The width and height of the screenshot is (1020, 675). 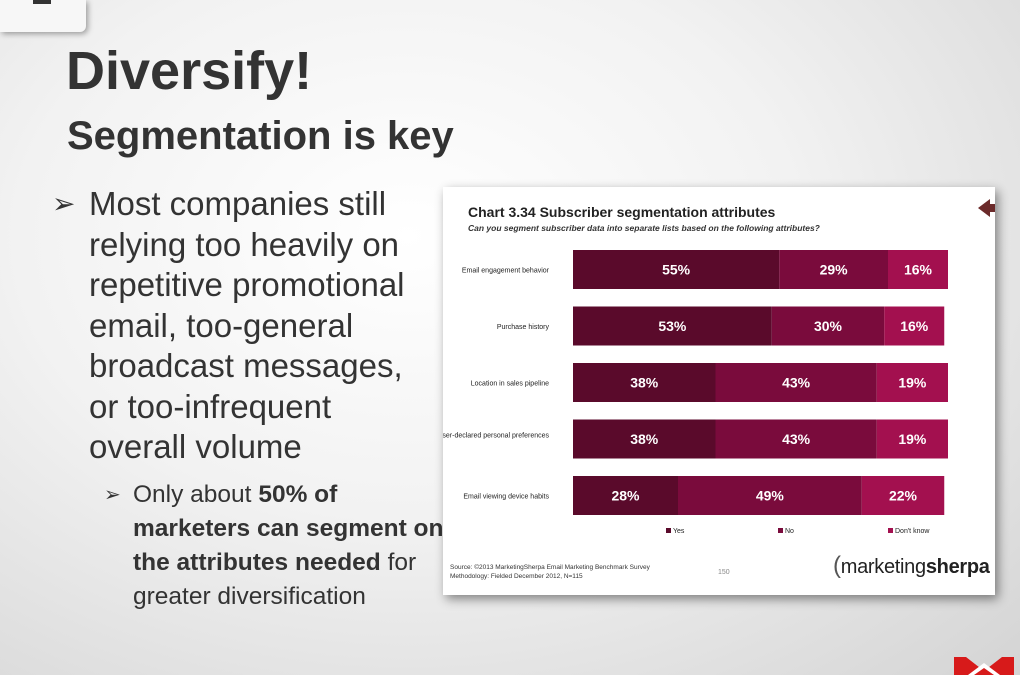 I want to click on slide-subtitle: Segmentation is key, so click(x=260, y=136).